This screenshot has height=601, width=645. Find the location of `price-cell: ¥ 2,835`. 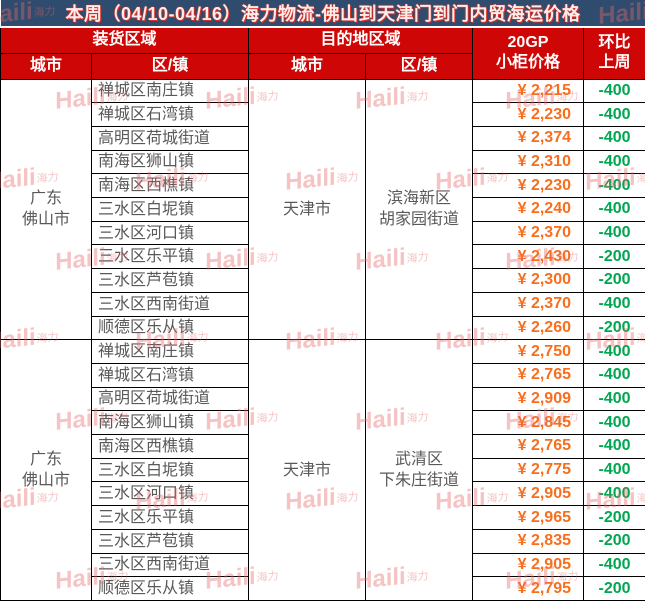

price-cell: ¥ 2,835 is located at coordinates (528, 541).